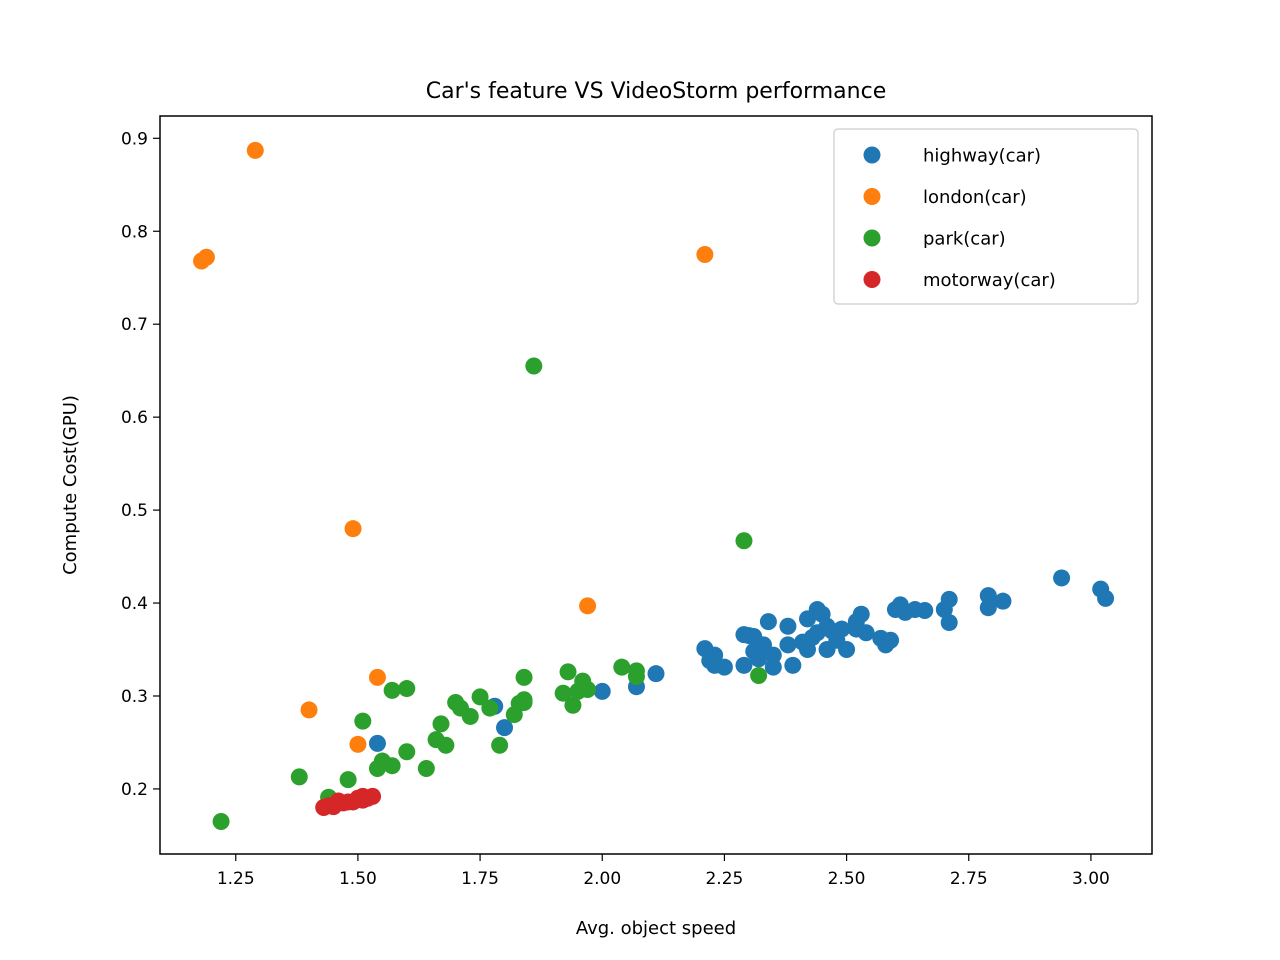 The height and width of the screenshot is (960, 1280). I want to click on y-tick-label: 0.8, so click(134, 232).